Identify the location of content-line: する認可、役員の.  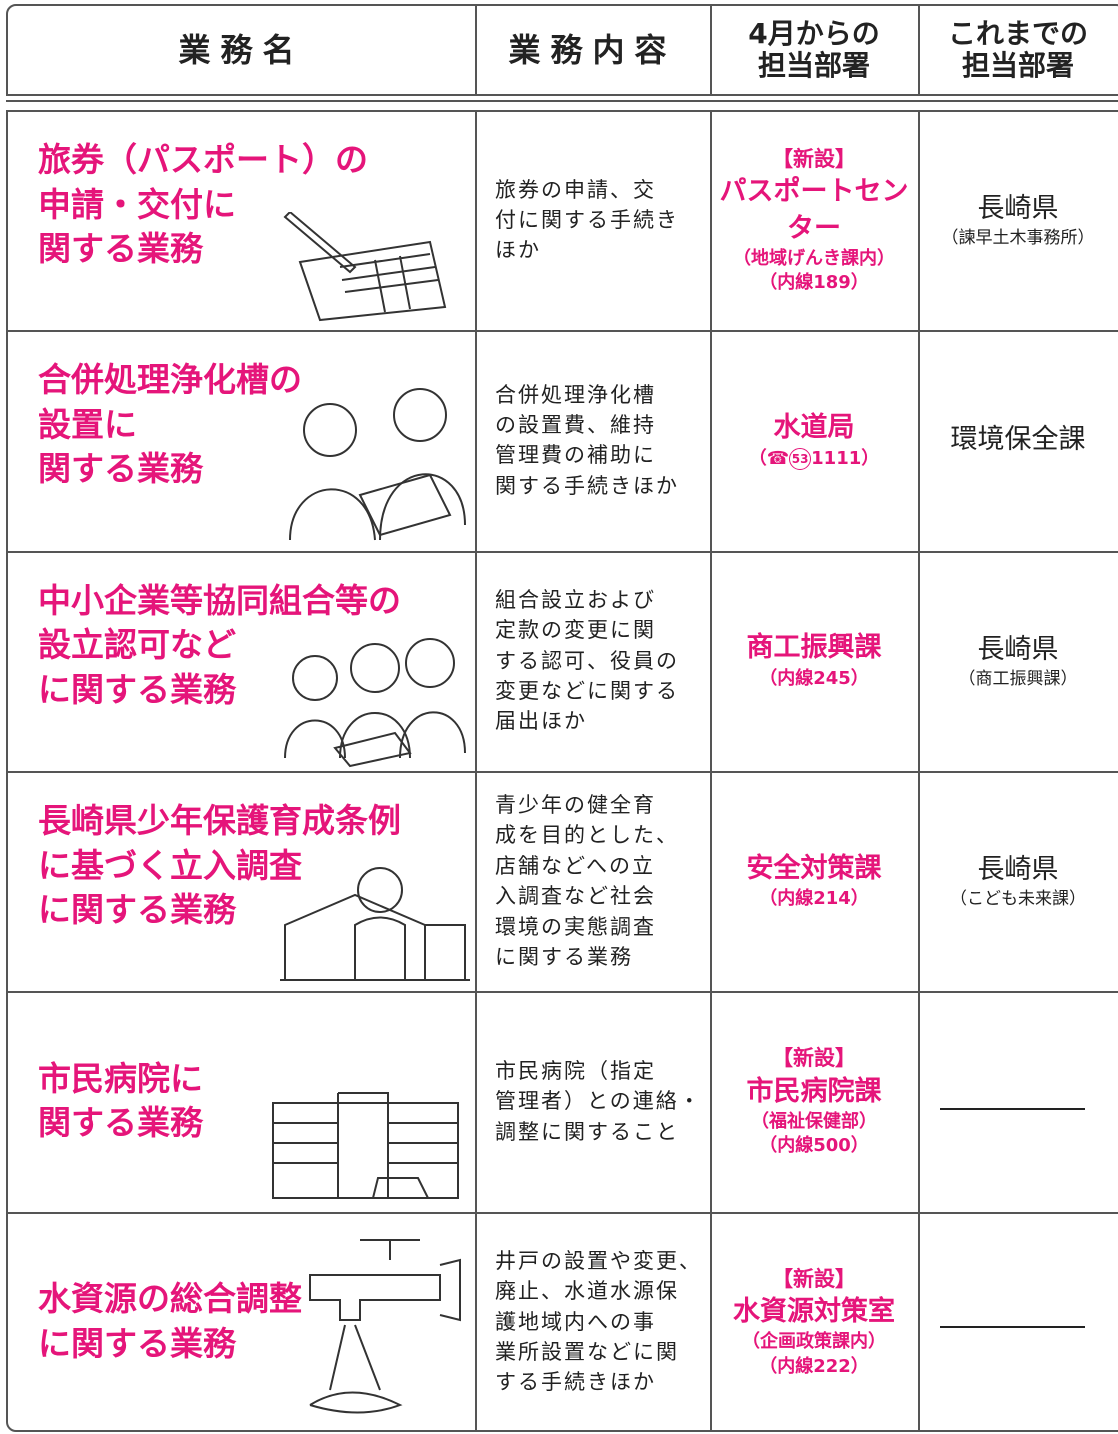
(587, 660).